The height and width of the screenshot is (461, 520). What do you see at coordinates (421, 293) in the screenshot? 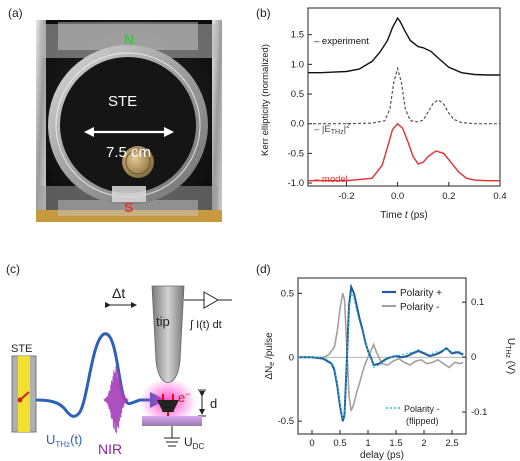
I see `legend-plus-label: Polarity +` at bounding box center [421, 293].